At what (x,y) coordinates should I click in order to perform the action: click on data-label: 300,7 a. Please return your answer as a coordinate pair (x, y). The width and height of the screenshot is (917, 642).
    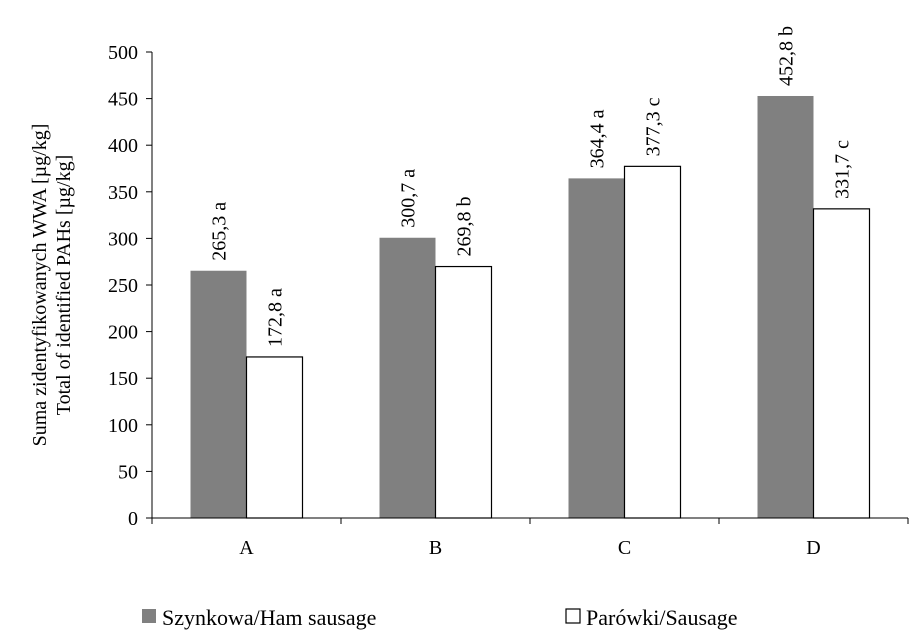
    Looking at the image, I should click on (409, 198).